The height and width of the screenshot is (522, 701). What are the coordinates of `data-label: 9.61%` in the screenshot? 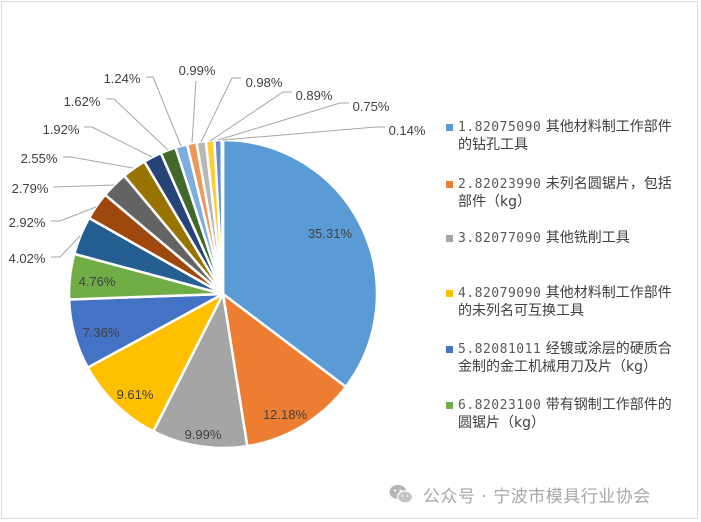 It's located at (135, 394).